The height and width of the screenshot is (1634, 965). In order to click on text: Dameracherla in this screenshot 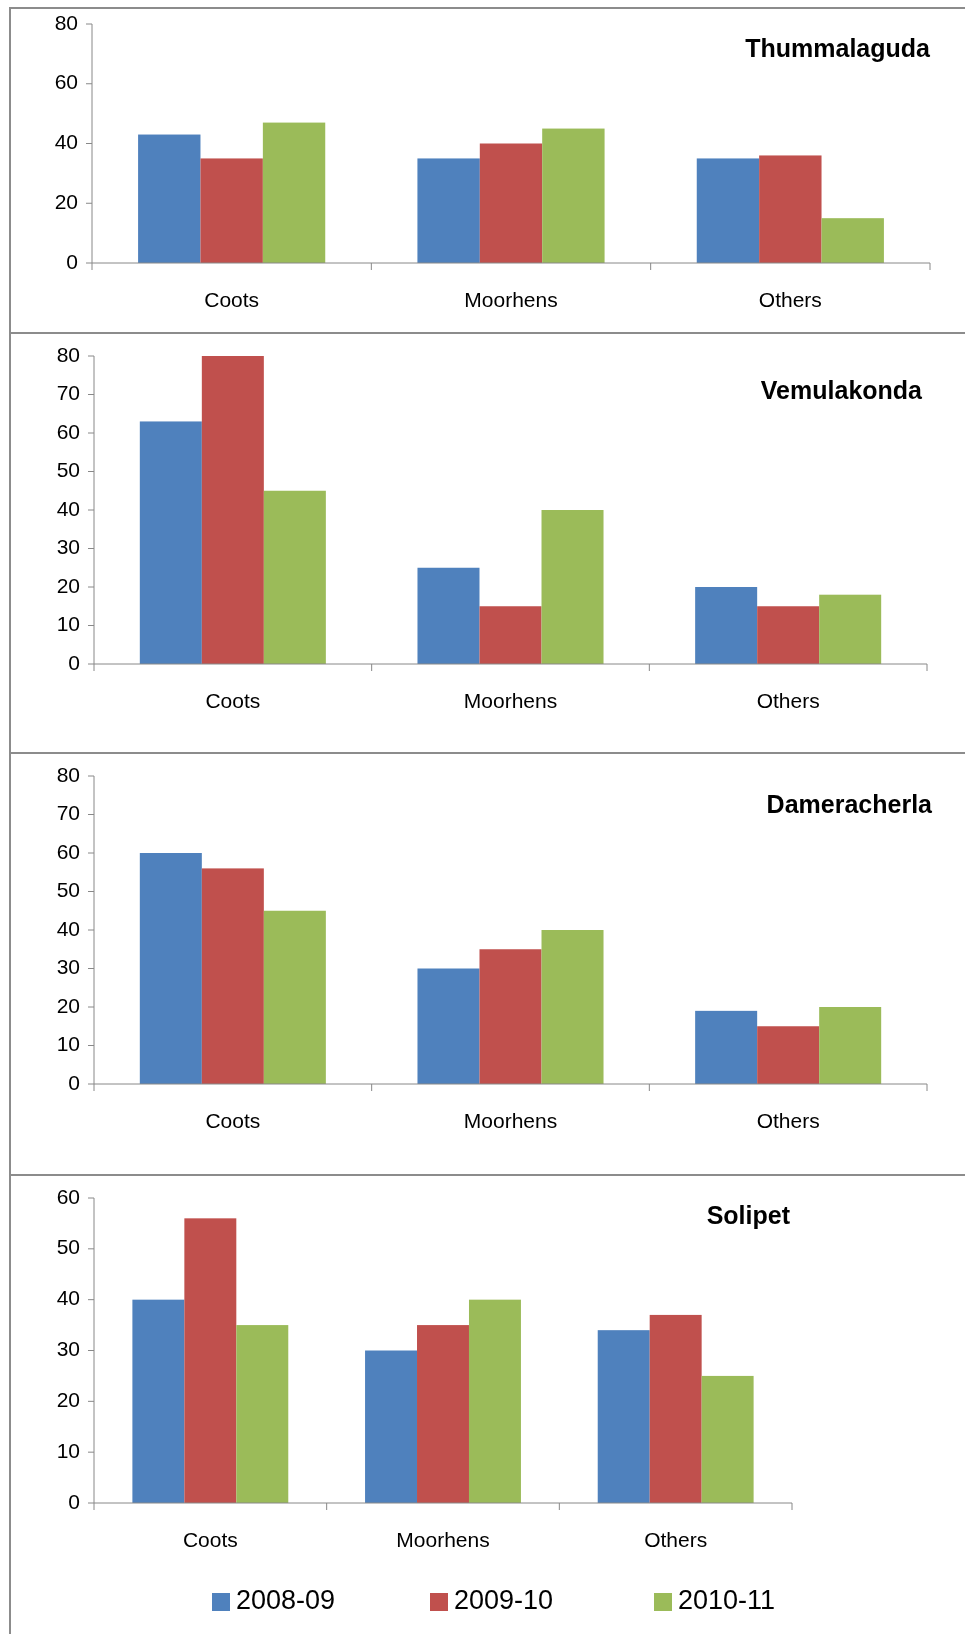, I will do `click(850, 803)`.